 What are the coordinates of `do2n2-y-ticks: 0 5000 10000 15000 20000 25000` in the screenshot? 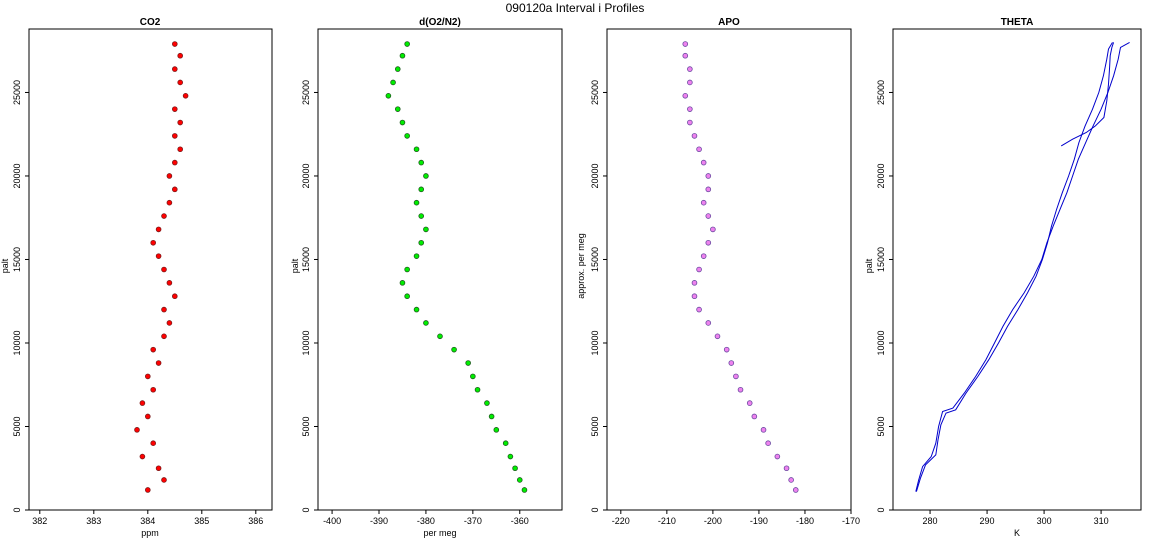 It's located at (309, 296).